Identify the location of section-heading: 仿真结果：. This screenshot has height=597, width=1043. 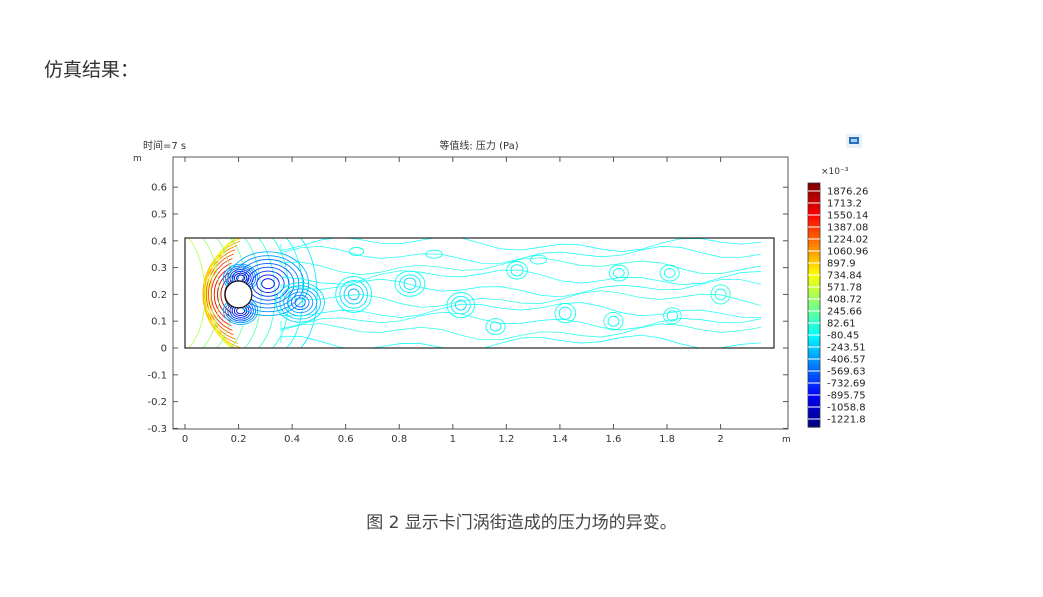
(92, 70).